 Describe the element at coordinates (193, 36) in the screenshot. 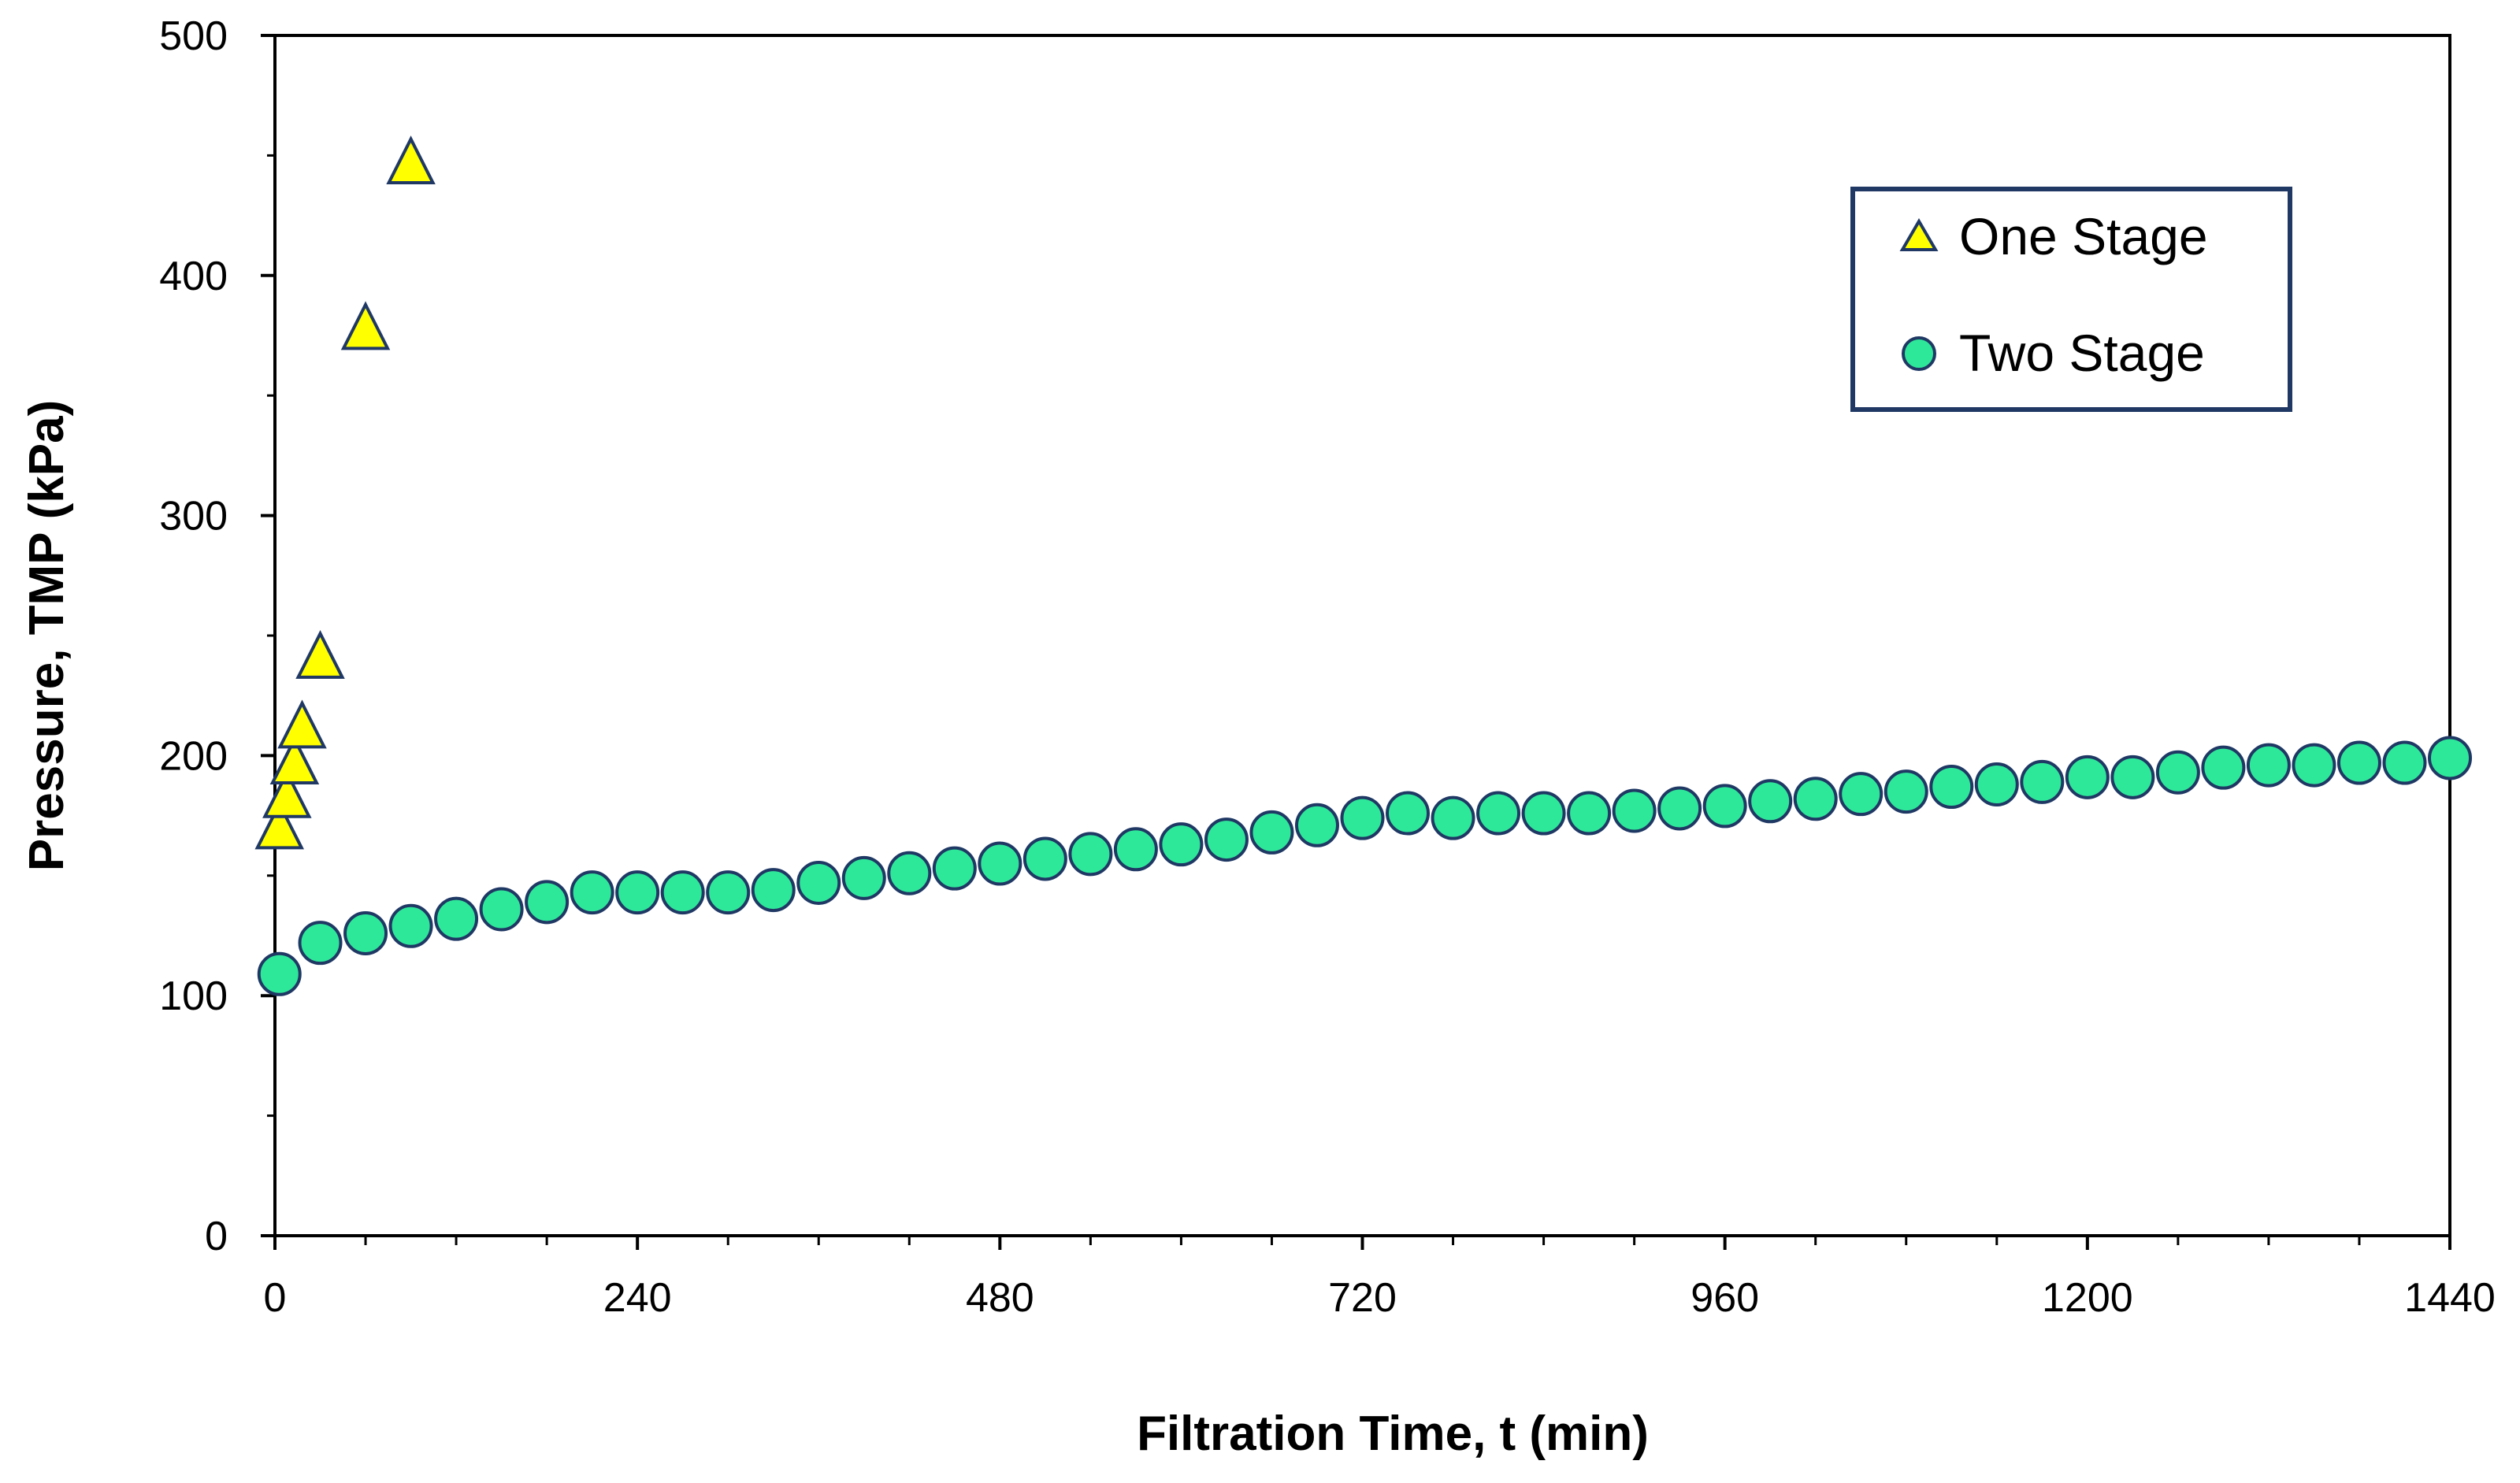

I see `y-tick-label: 500` at that location.